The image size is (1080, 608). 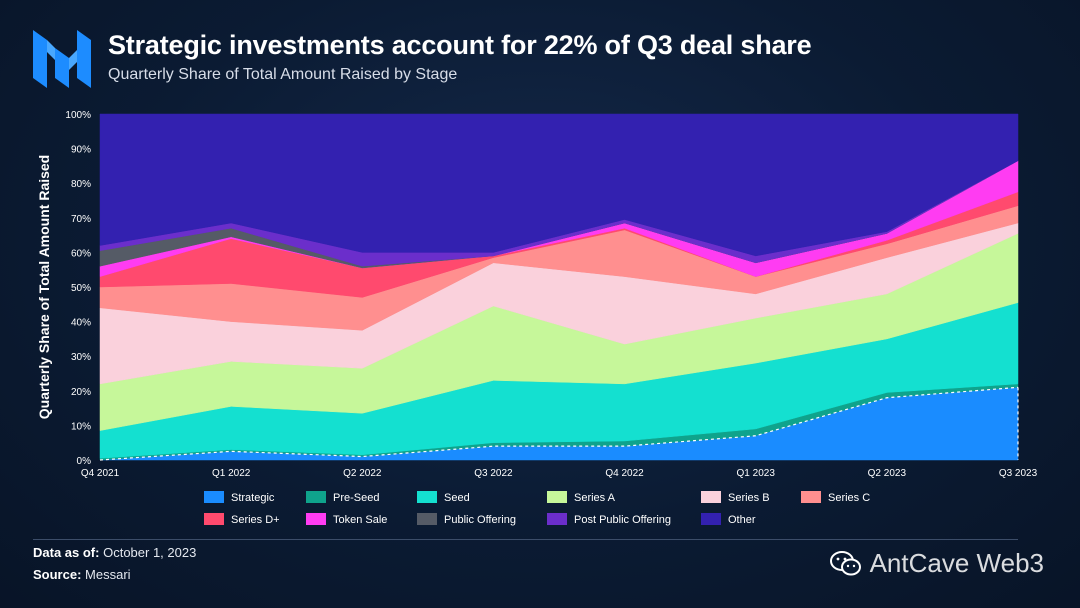 What do you see at coordinates (557, 519) in the screenshot?
I see `legend-swatch-post-public-offering` at bounding box center [557, 519].